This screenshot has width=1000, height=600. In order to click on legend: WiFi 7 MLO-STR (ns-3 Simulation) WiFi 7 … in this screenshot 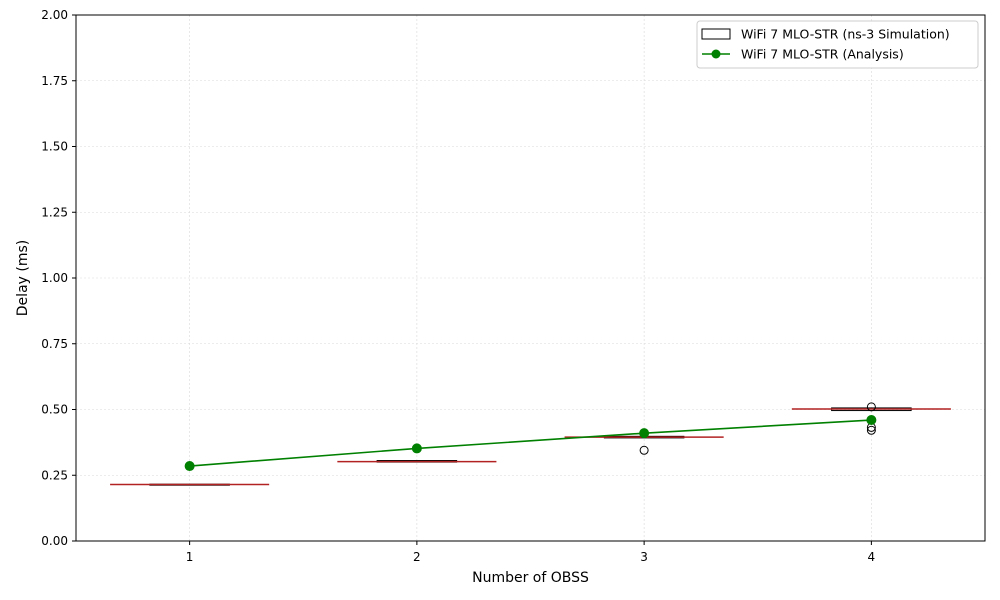, I will do `click(837, 44)`.